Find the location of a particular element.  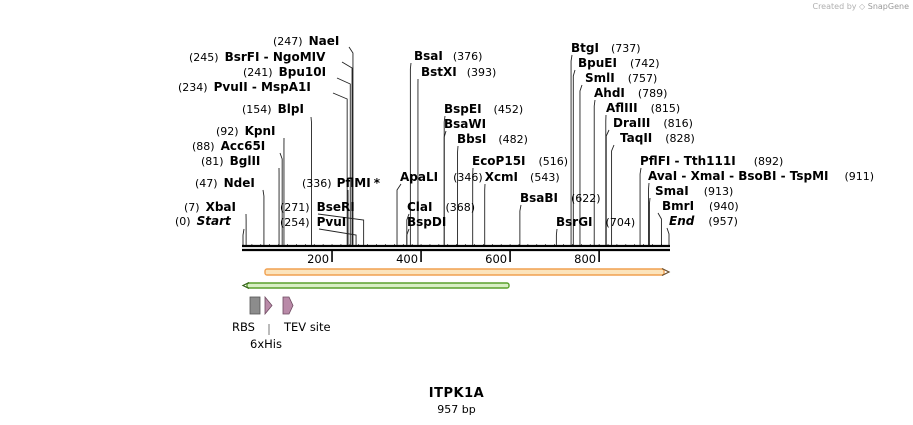

bsawi-label: BsaWI is located at coordinates (465, 124).